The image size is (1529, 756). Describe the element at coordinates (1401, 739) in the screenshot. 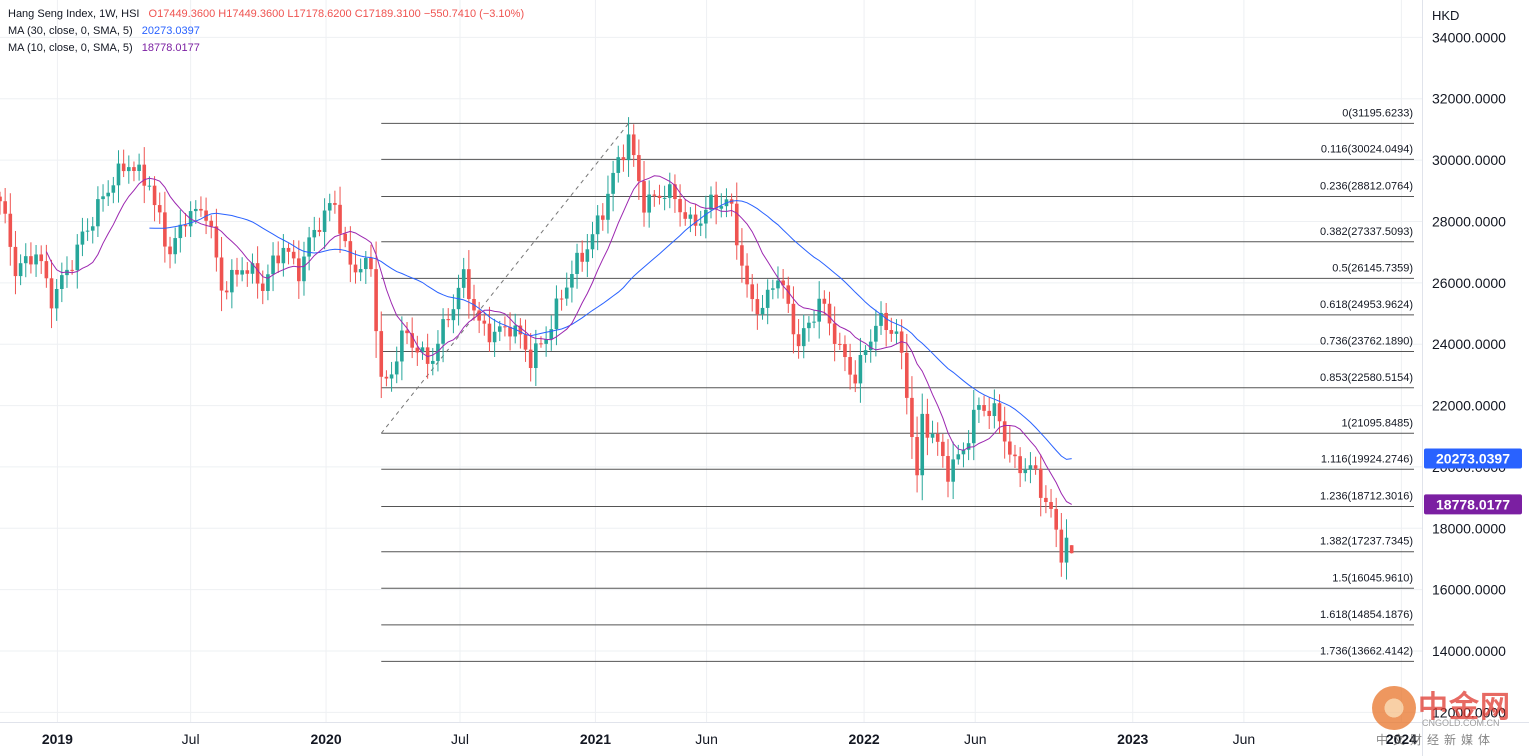

I see `x-tick-label: 2024` at that location.